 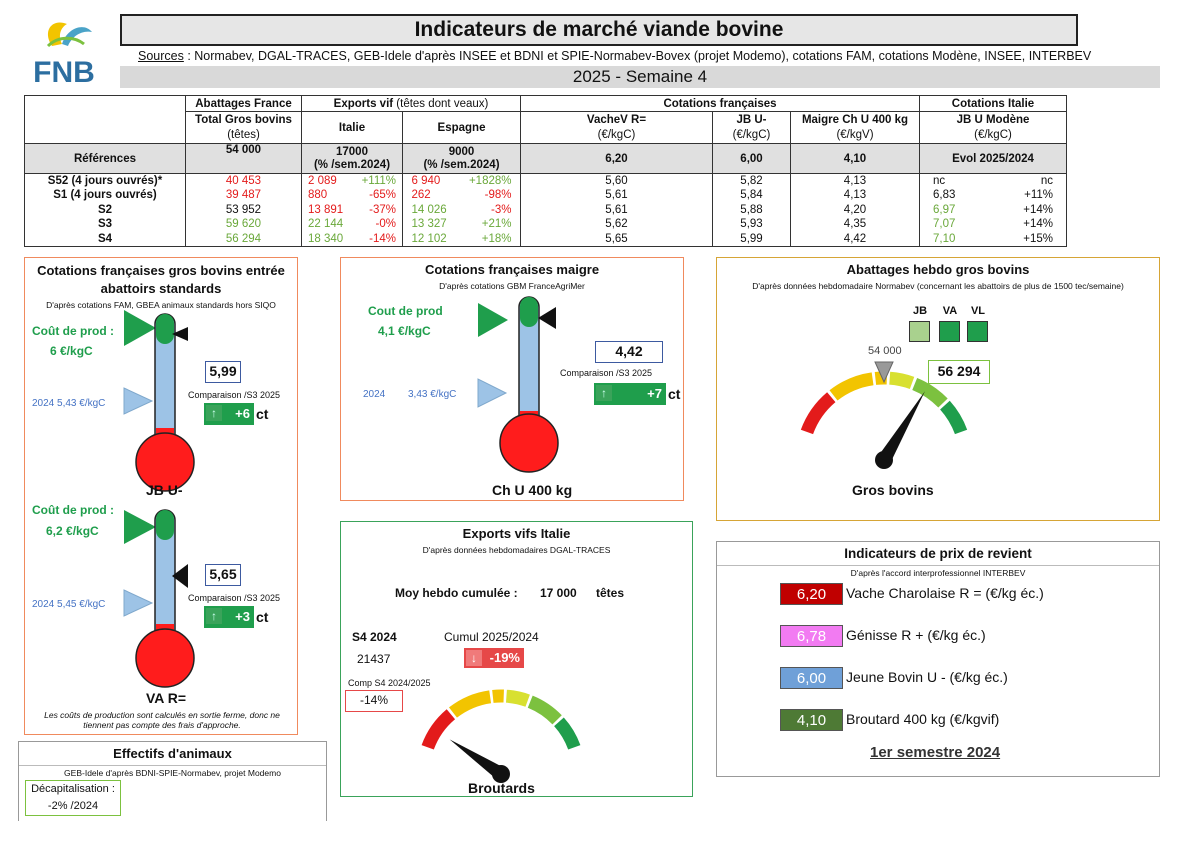 What do you see at coordinates (105, 195) in the screenshot?
I see `row-label: S1 (4 jours ouvrés)` at bounding box center [105, 195].